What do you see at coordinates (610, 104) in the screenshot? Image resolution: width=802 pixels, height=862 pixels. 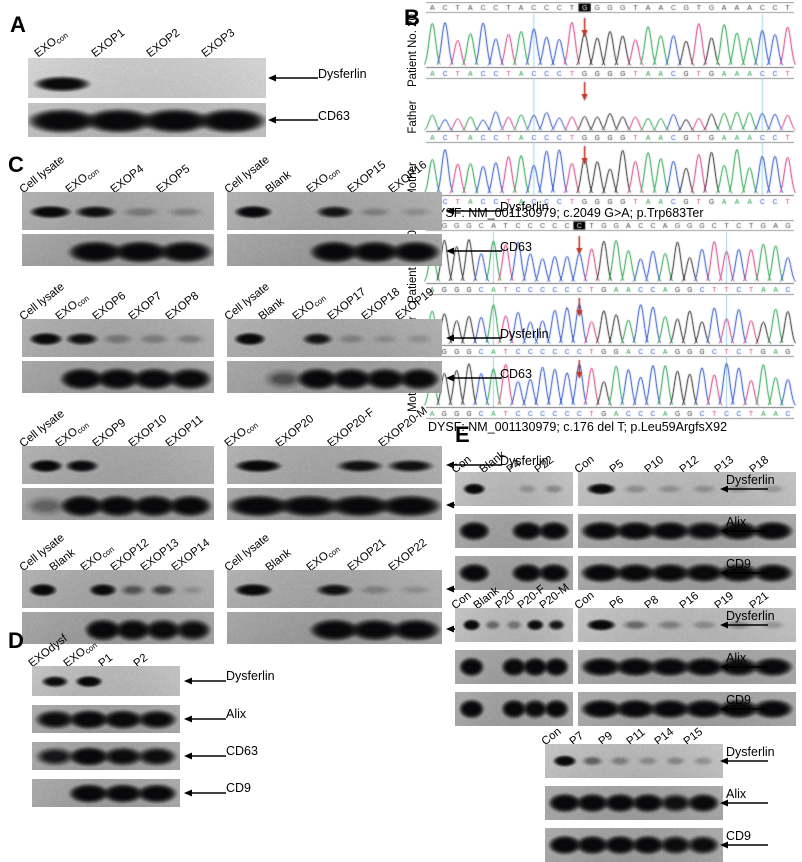 I see `chromatogram-top` at bounding box center [610, 104].